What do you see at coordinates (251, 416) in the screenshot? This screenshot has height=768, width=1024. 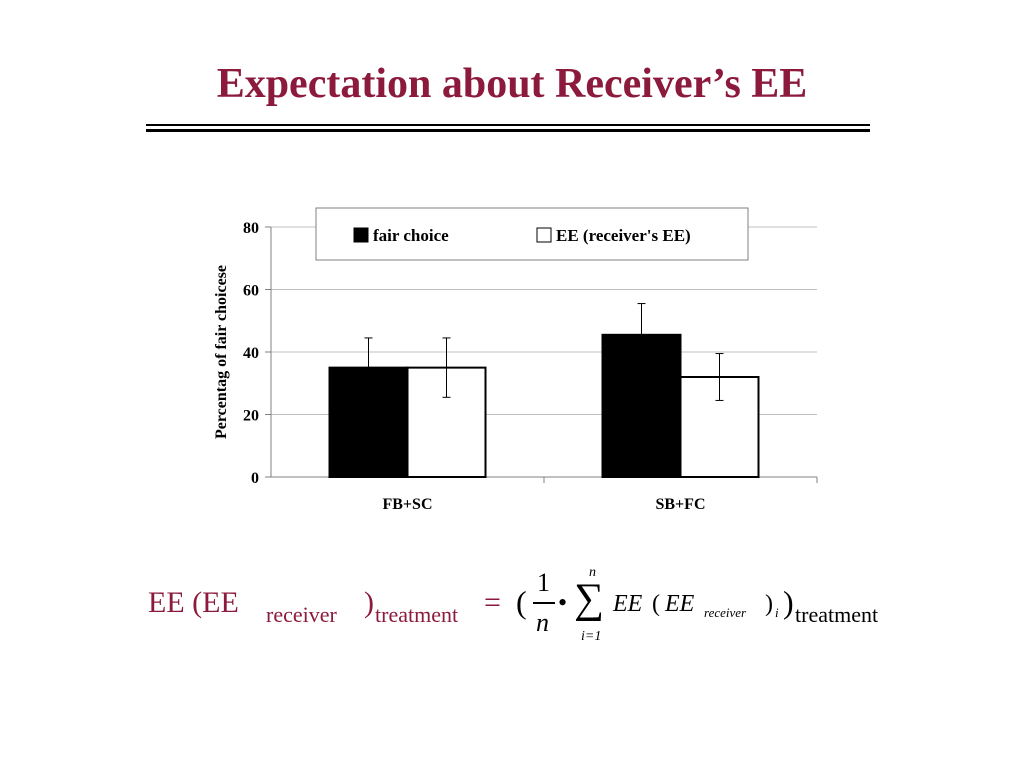 I see `y-tick-label: 20` at bounding box center [251, 416].